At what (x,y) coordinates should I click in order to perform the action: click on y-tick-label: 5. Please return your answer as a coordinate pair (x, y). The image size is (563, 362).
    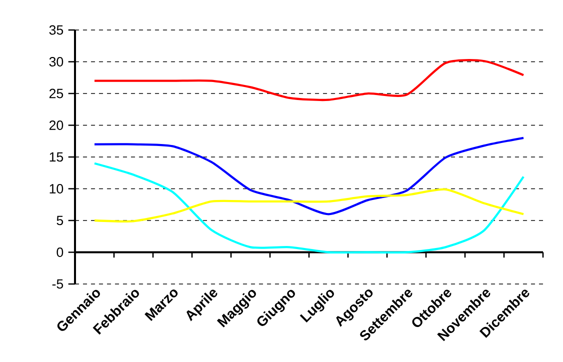
    Looking at the image, I should click on (60, 221).